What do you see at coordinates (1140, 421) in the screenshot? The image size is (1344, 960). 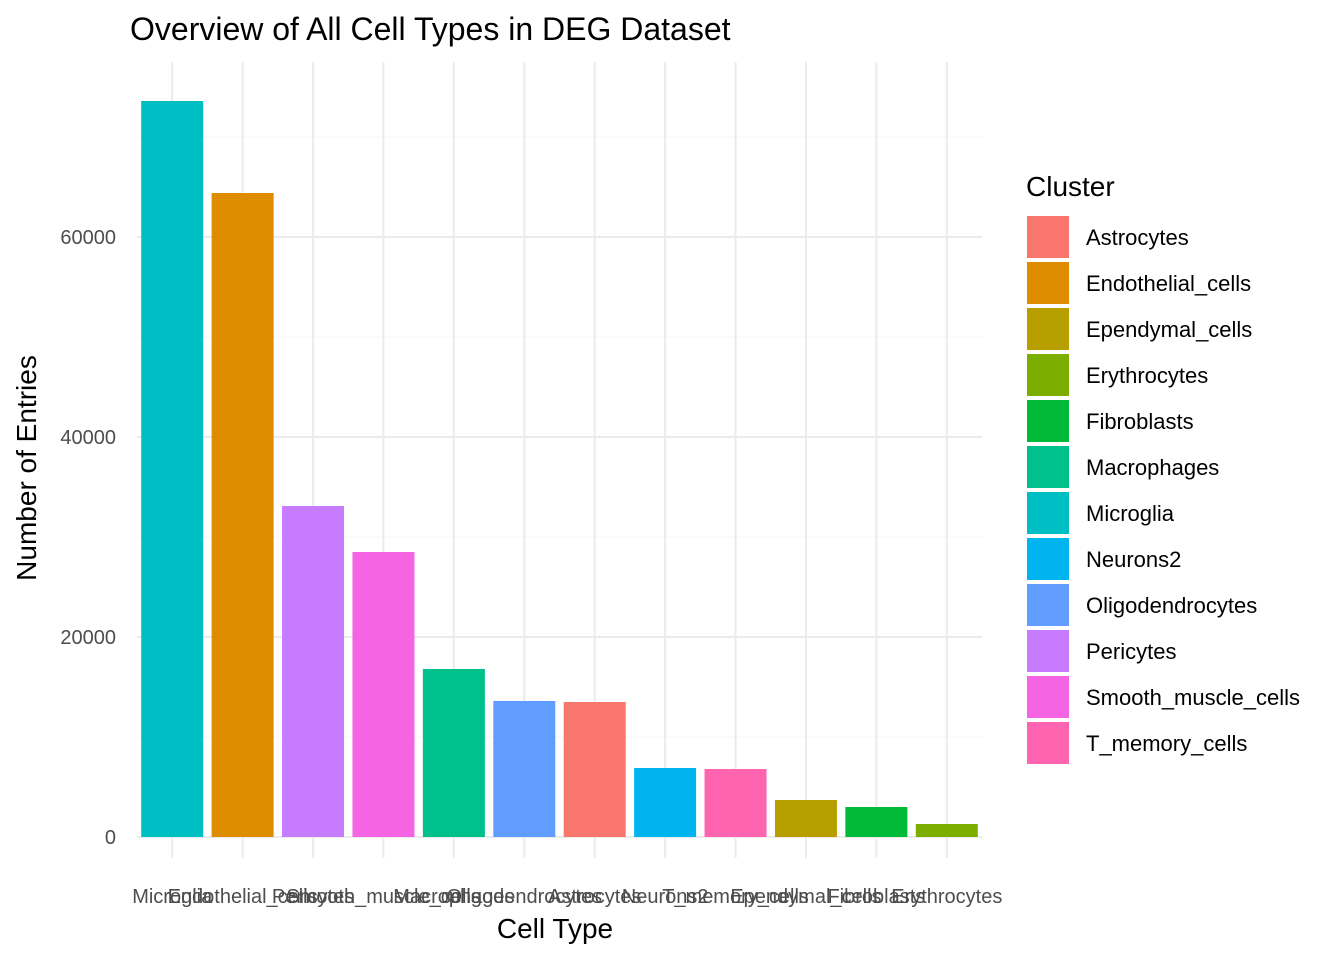 I see `legend-label: Fibroblasts` at bounding box center [1140, 421].